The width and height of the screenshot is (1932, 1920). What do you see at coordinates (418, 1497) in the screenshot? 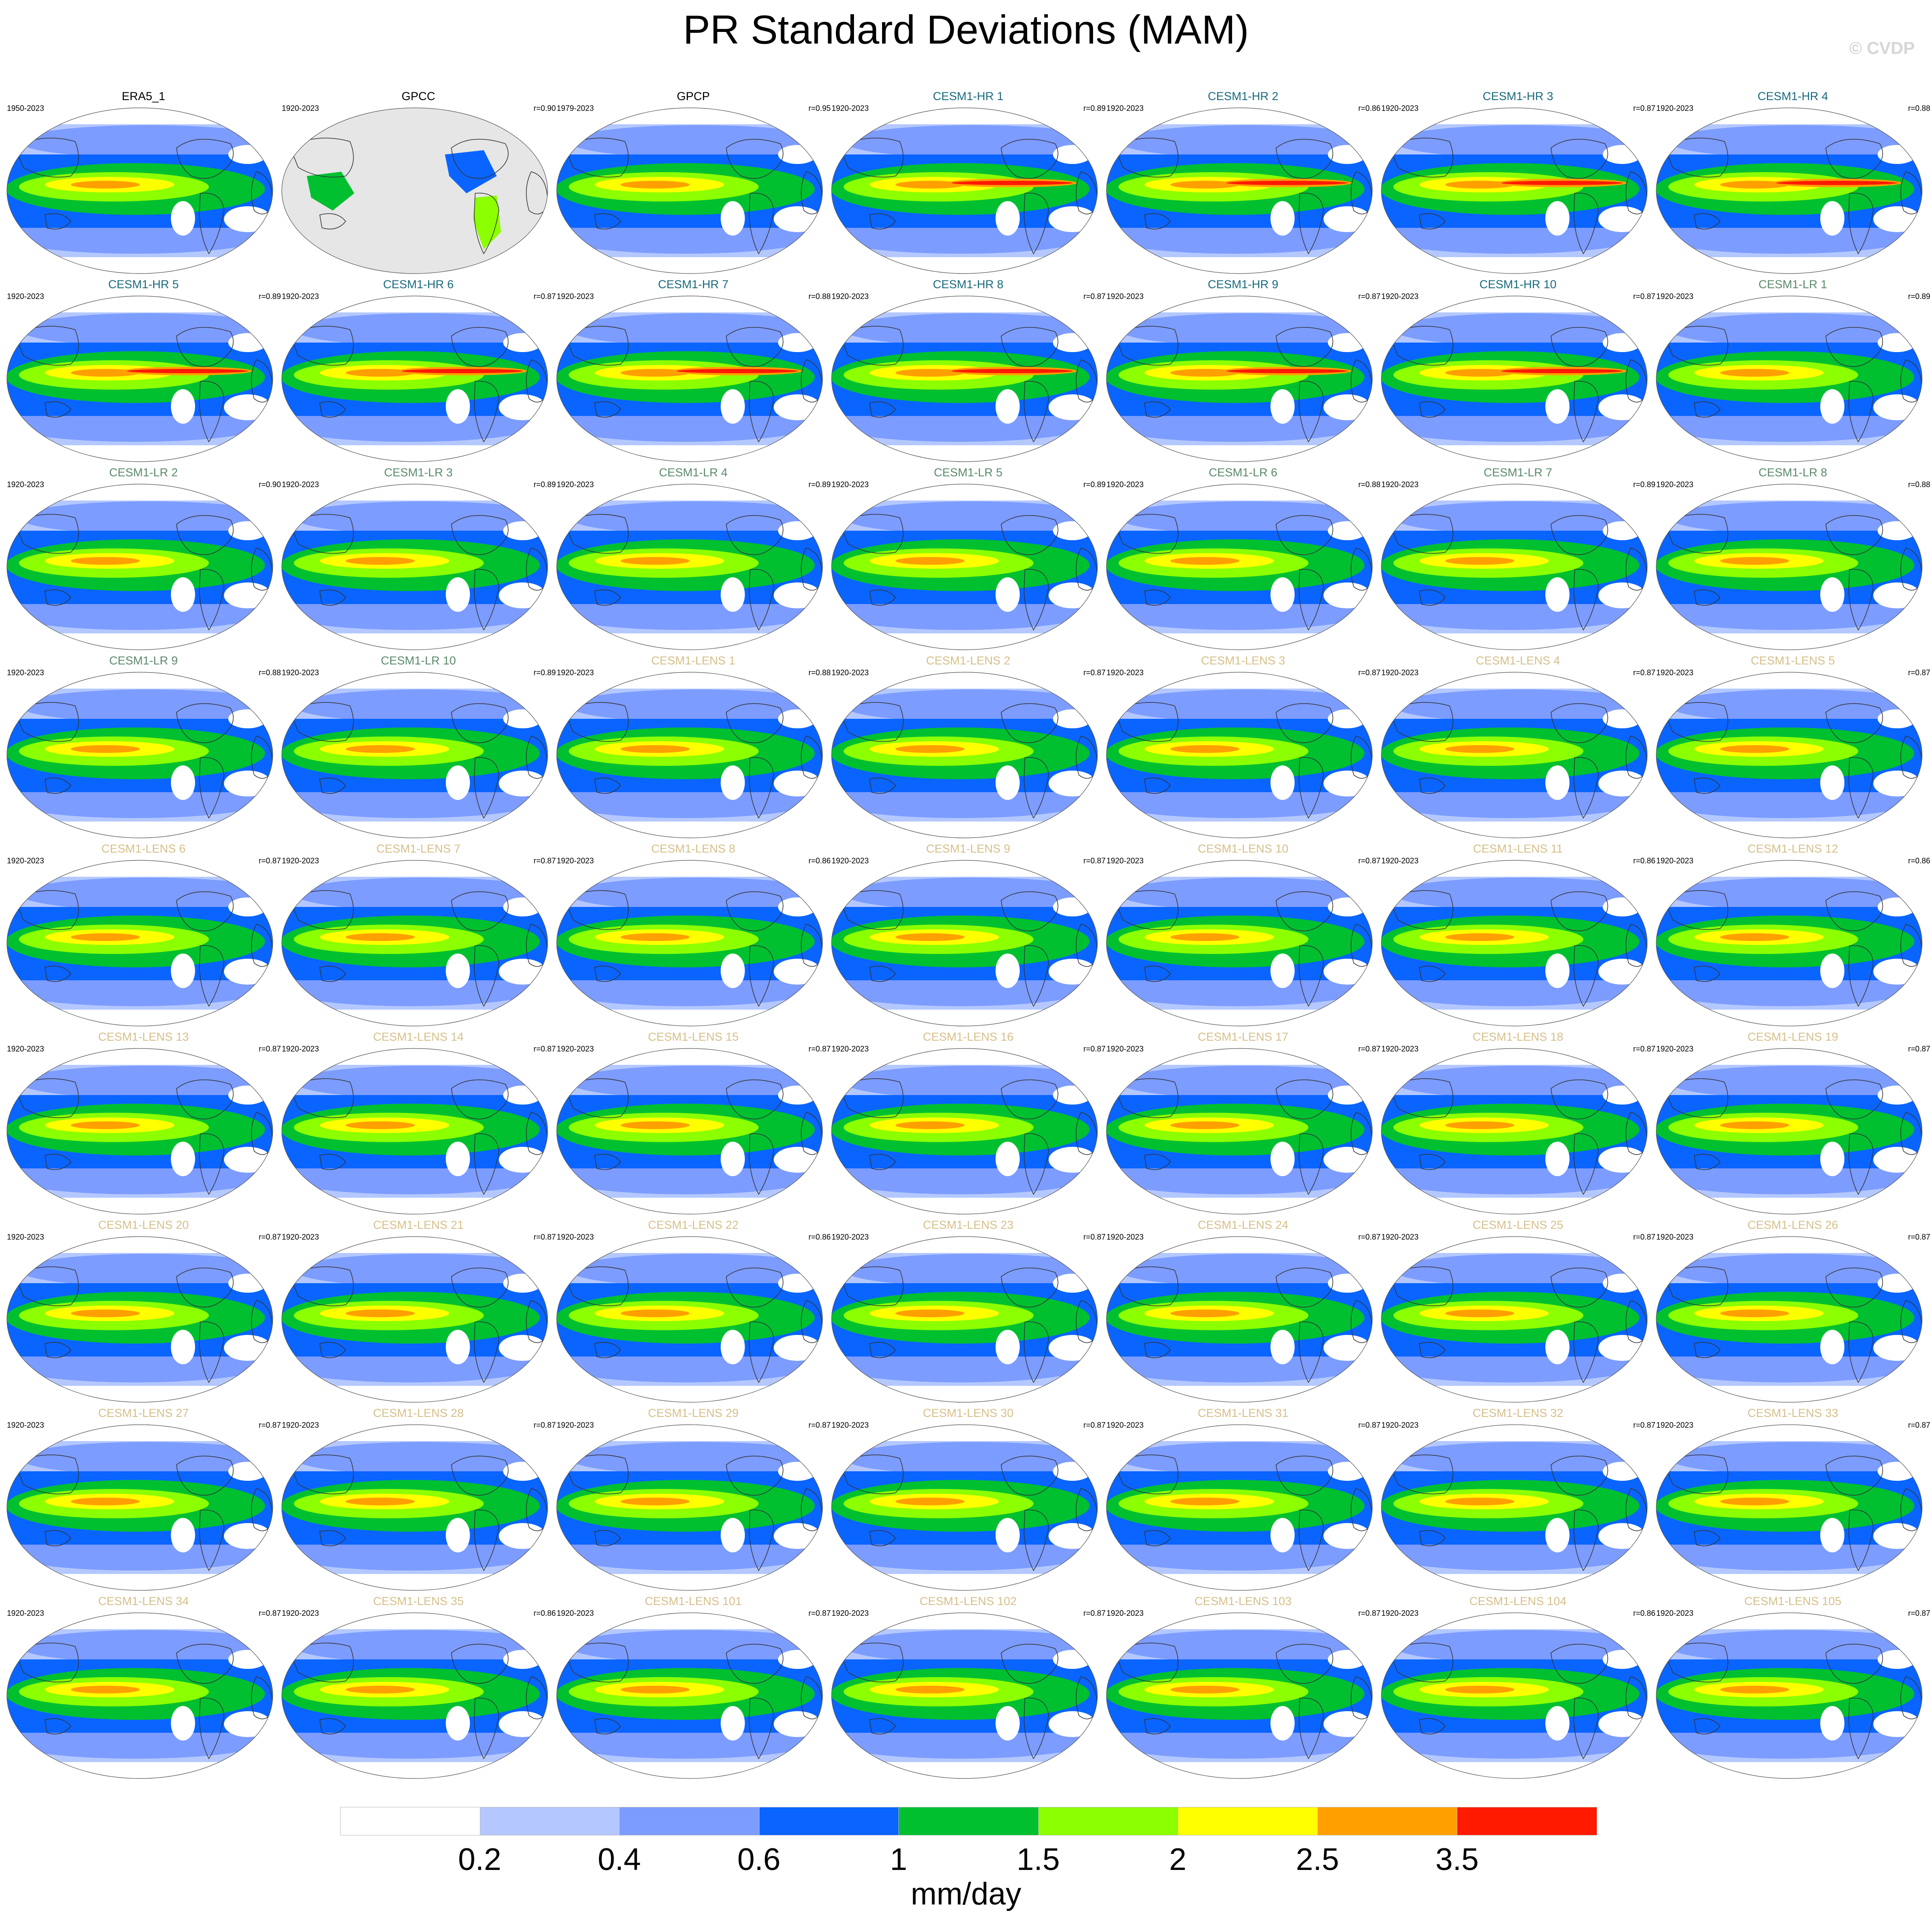
I see `map-panel: CESM1-LENS 28 1920-2023 r=0.87` at bounding box center [418, 1497].